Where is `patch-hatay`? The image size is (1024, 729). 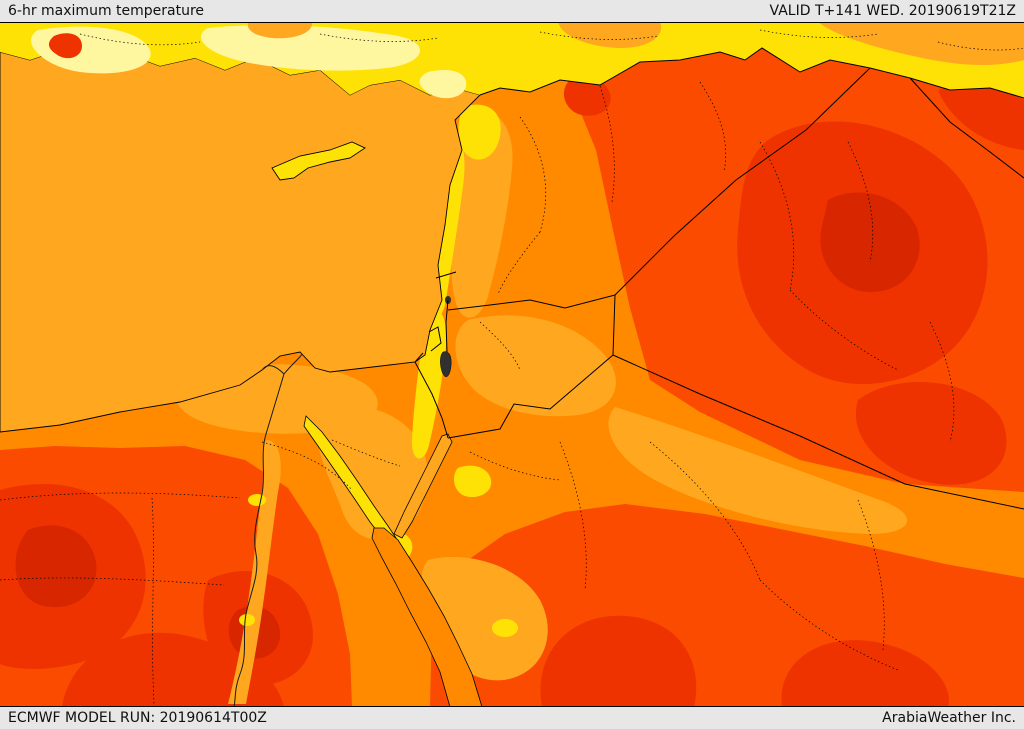
patch-hatay is located at coordinates (479, 132).